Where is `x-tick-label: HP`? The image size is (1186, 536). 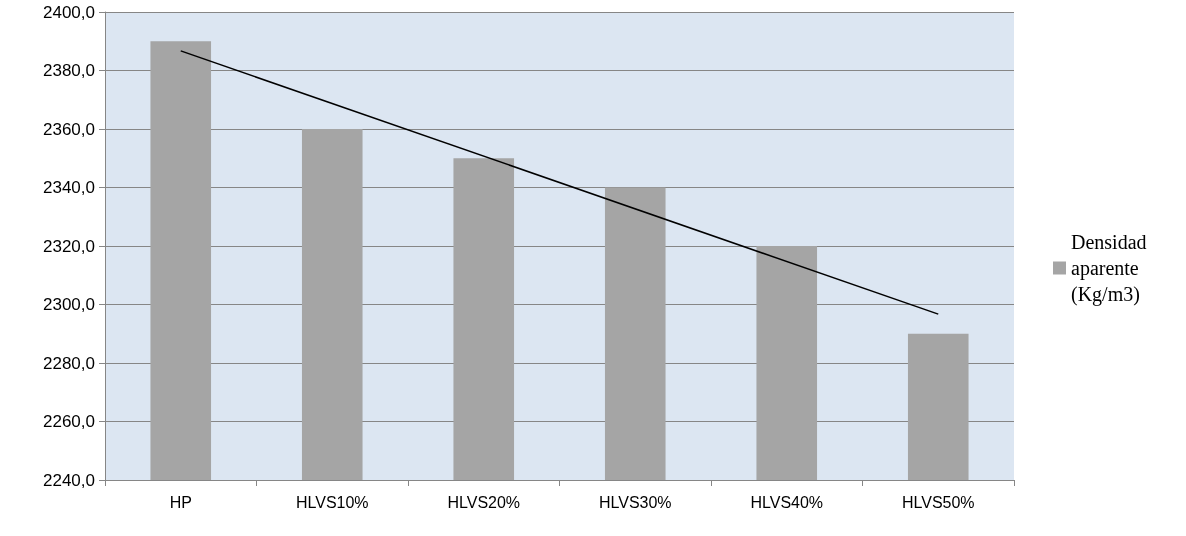 x-tick-label: HP is located at coordinates (180, 502).